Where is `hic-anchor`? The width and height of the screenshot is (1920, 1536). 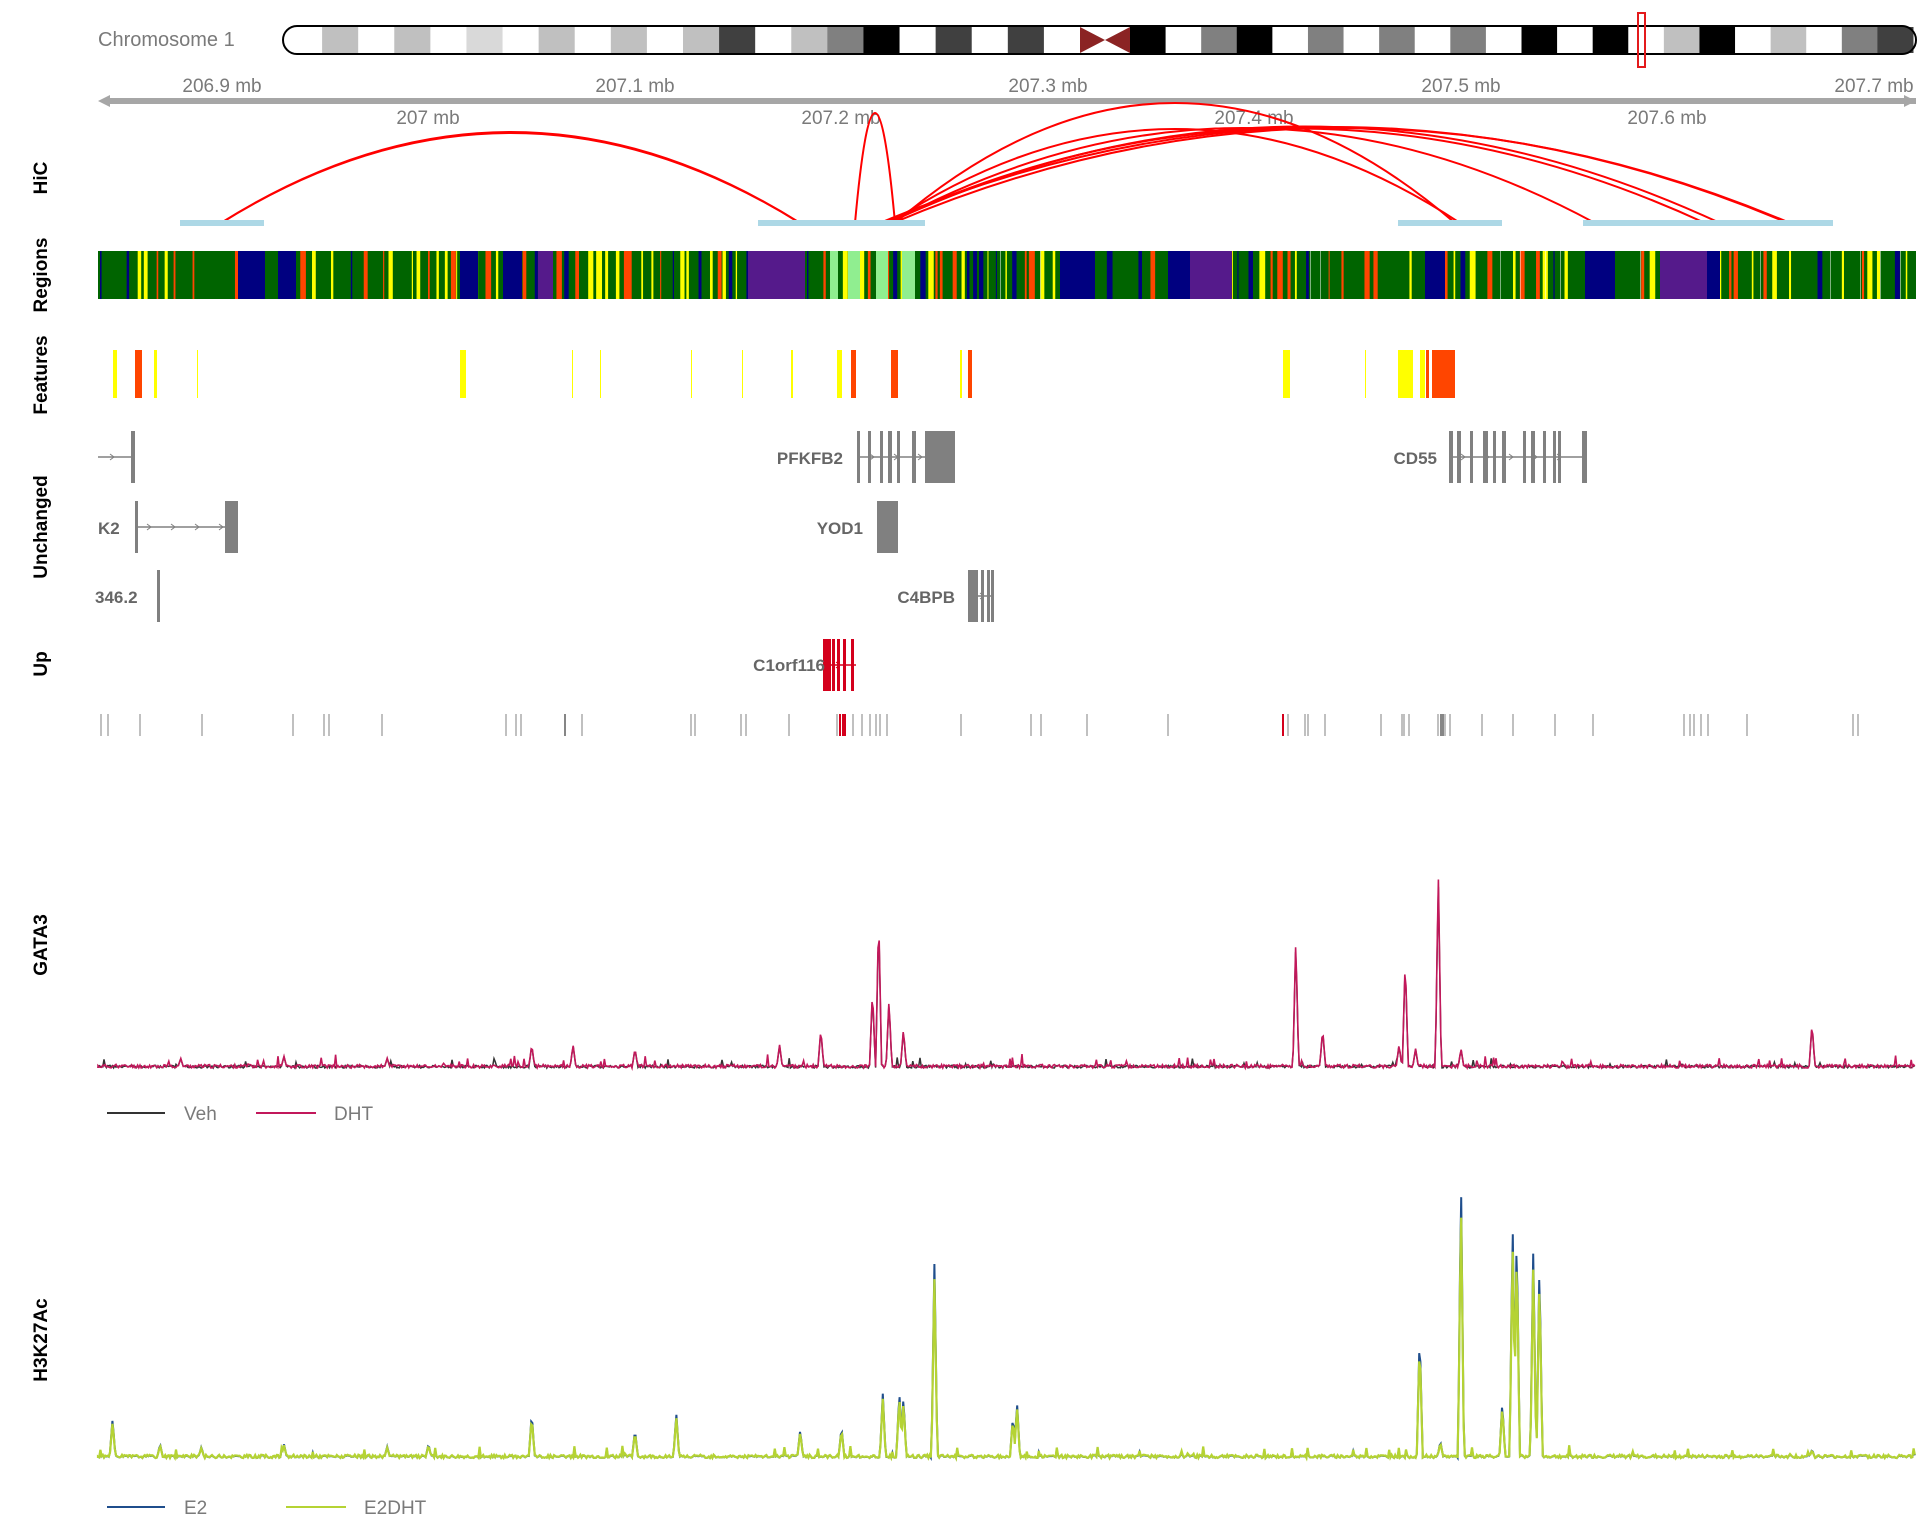
hic-anchor is located at coordinates (222, 223).